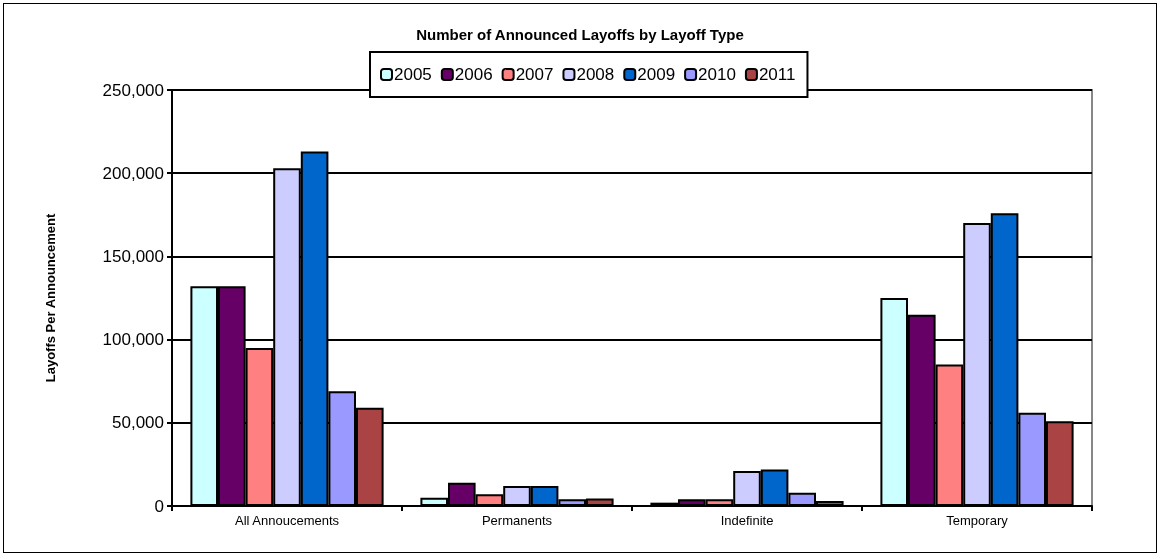  What do you see at coordinates (133, 256) in the screenshot?
I see `y-tick-label: 150,000` at bounding box center [133, 256].